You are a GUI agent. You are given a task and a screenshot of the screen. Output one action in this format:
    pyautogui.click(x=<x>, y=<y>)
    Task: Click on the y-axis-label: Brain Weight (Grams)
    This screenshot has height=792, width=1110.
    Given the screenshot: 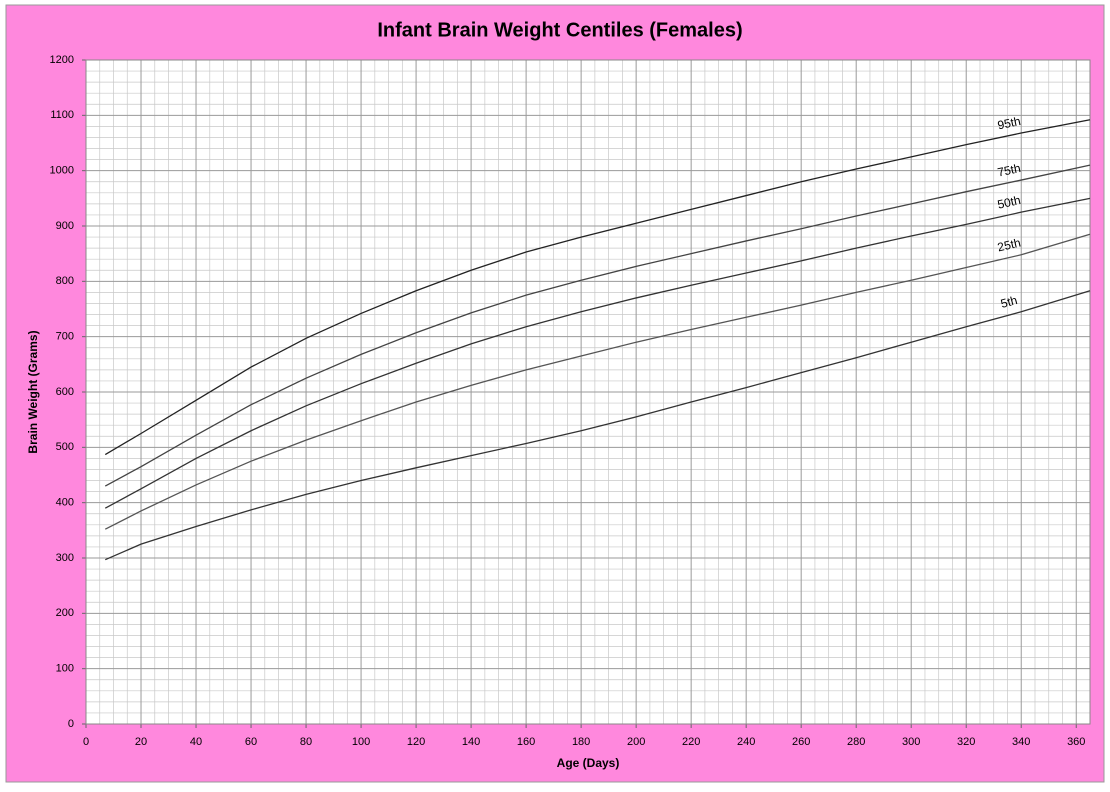 What is the action you would take?
    pyautogui.click(x=33, y=391)
    